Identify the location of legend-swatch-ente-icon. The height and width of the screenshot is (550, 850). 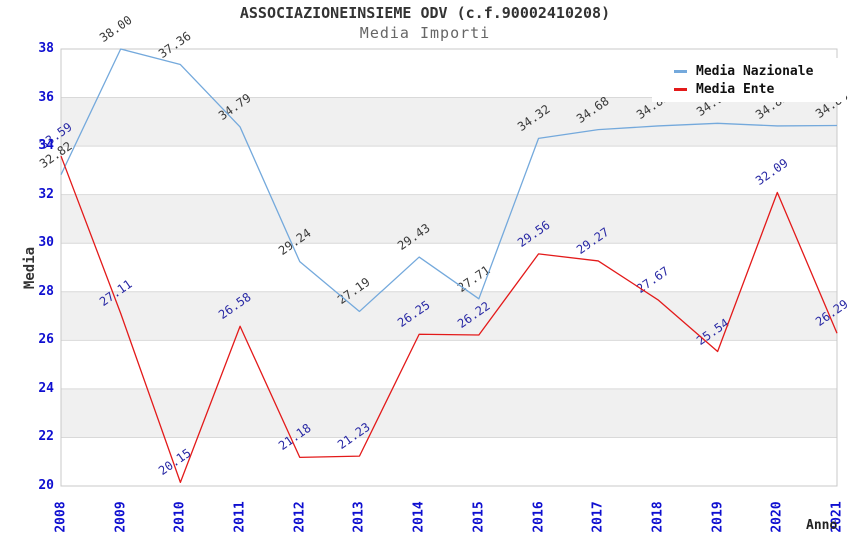
(680, 89).